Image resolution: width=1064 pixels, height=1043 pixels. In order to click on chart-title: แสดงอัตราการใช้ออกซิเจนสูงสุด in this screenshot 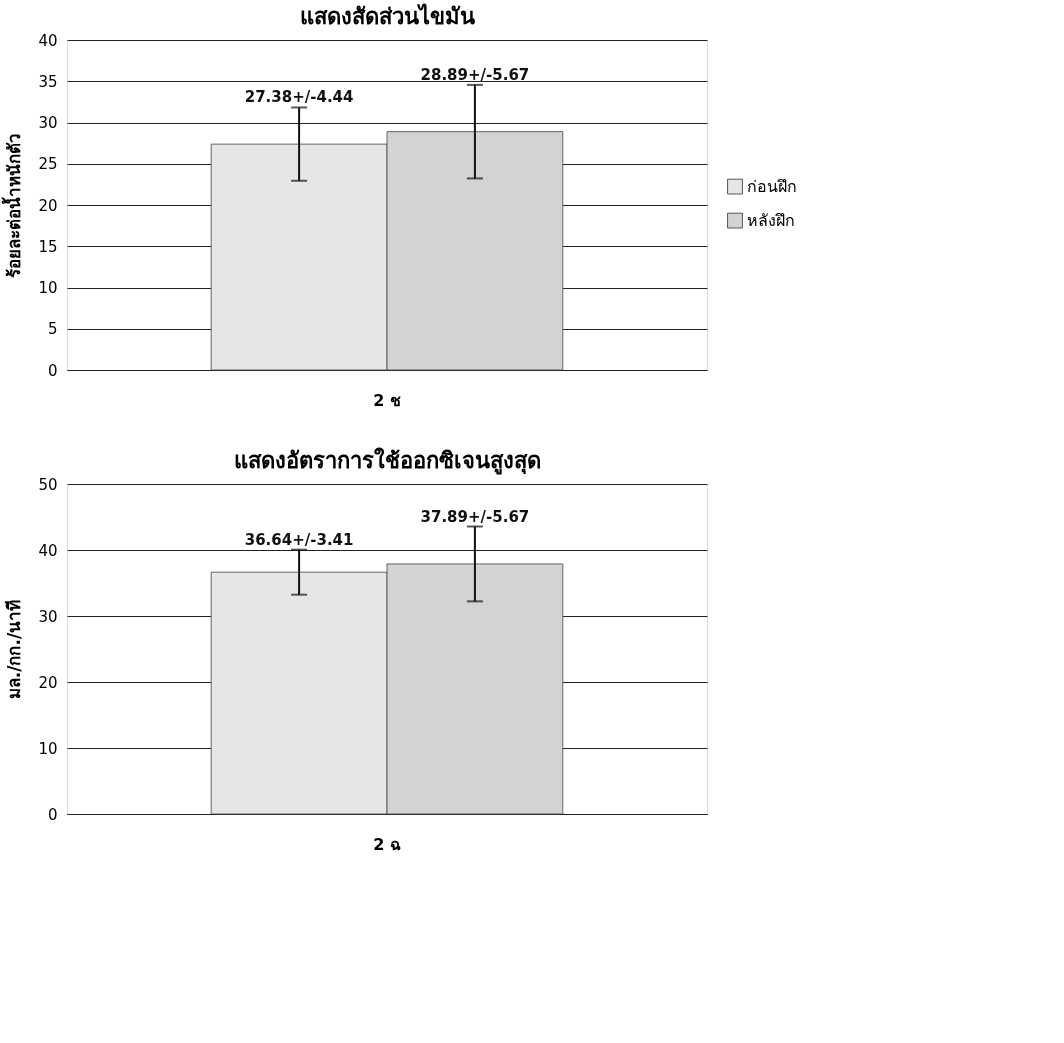, I will do `click(387, 461)`.